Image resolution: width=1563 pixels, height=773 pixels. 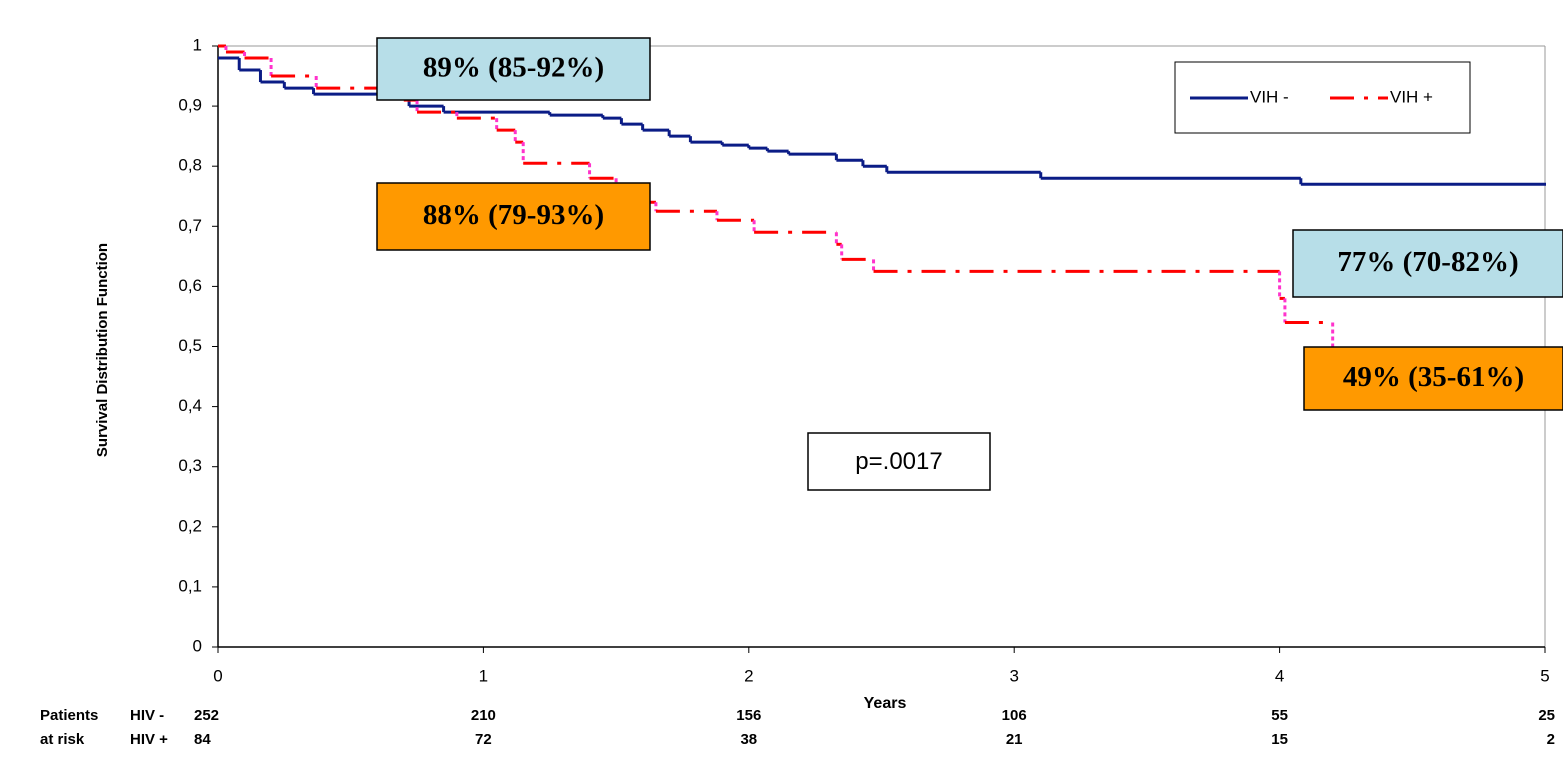 I want to click on annotation-text: p=.0017, so click(x=898, y=461).